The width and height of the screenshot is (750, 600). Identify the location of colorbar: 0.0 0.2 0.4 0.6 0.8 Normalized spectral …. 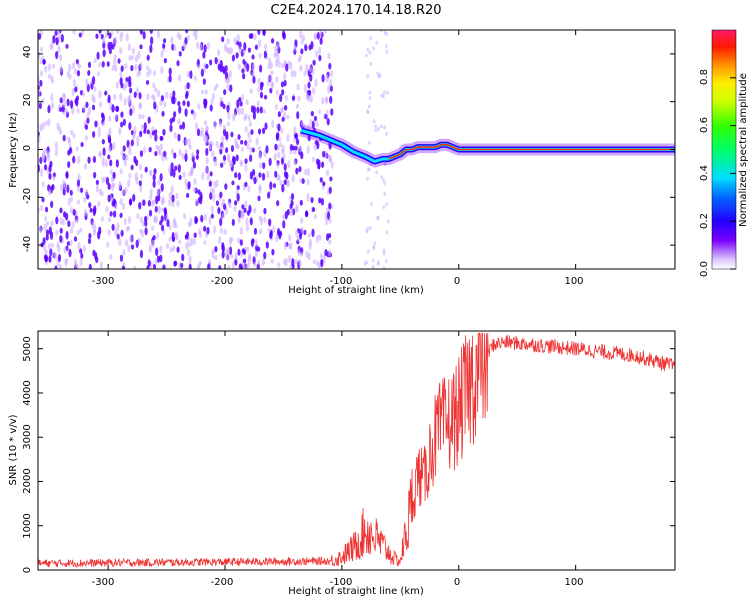
(724, 153).